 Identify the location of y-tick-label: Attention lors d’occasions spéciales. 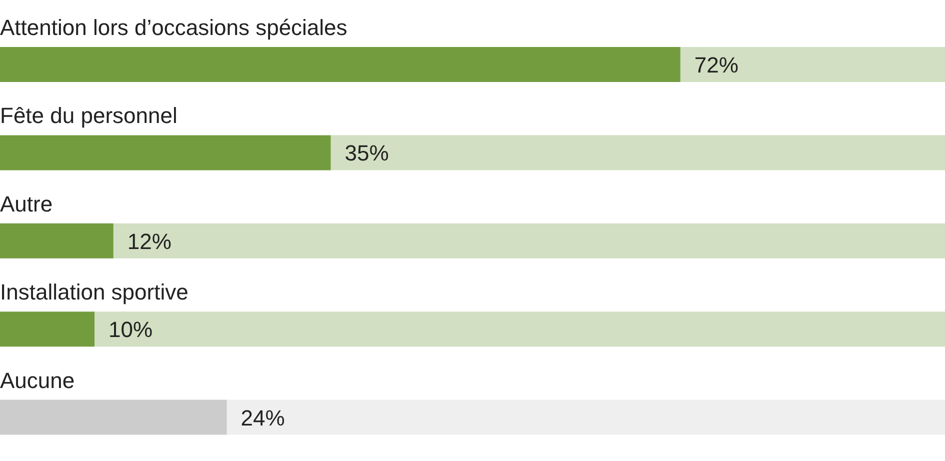
(174, 27).